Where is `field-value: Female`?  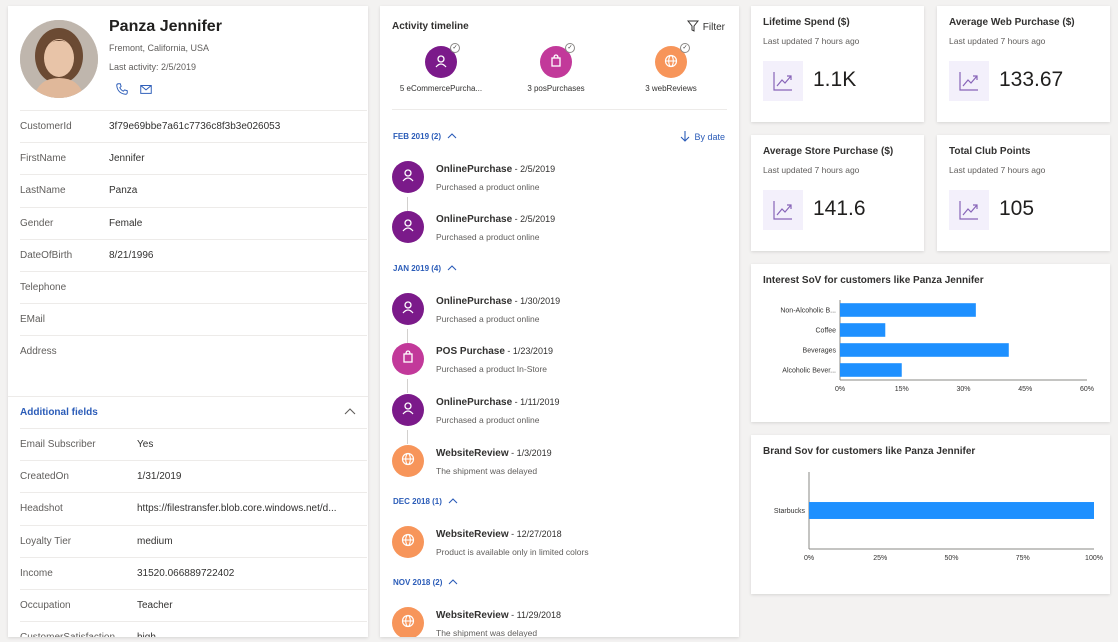
field-value: Female is located at coordinates (126, 223).